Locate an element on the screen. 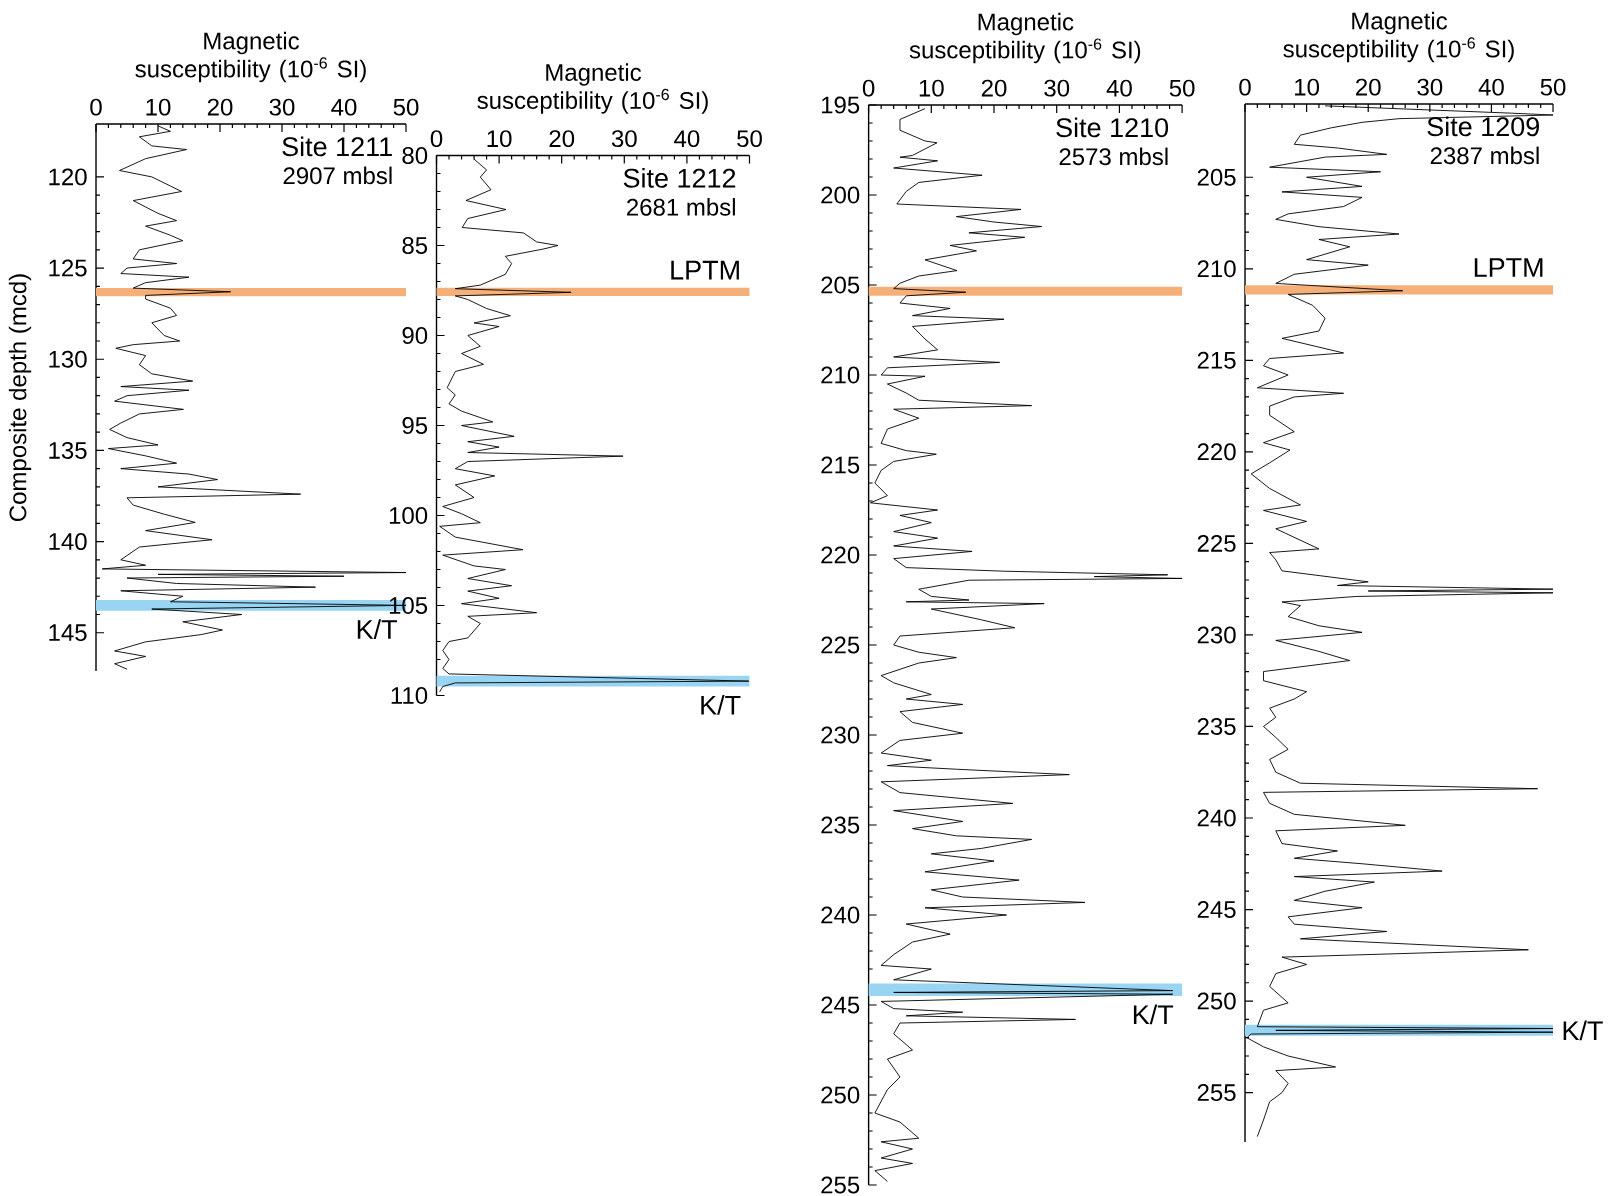 The width and height of the screenshot is (1617, 1196). y-tick-label: 80 is located at coordinates (415, 155).